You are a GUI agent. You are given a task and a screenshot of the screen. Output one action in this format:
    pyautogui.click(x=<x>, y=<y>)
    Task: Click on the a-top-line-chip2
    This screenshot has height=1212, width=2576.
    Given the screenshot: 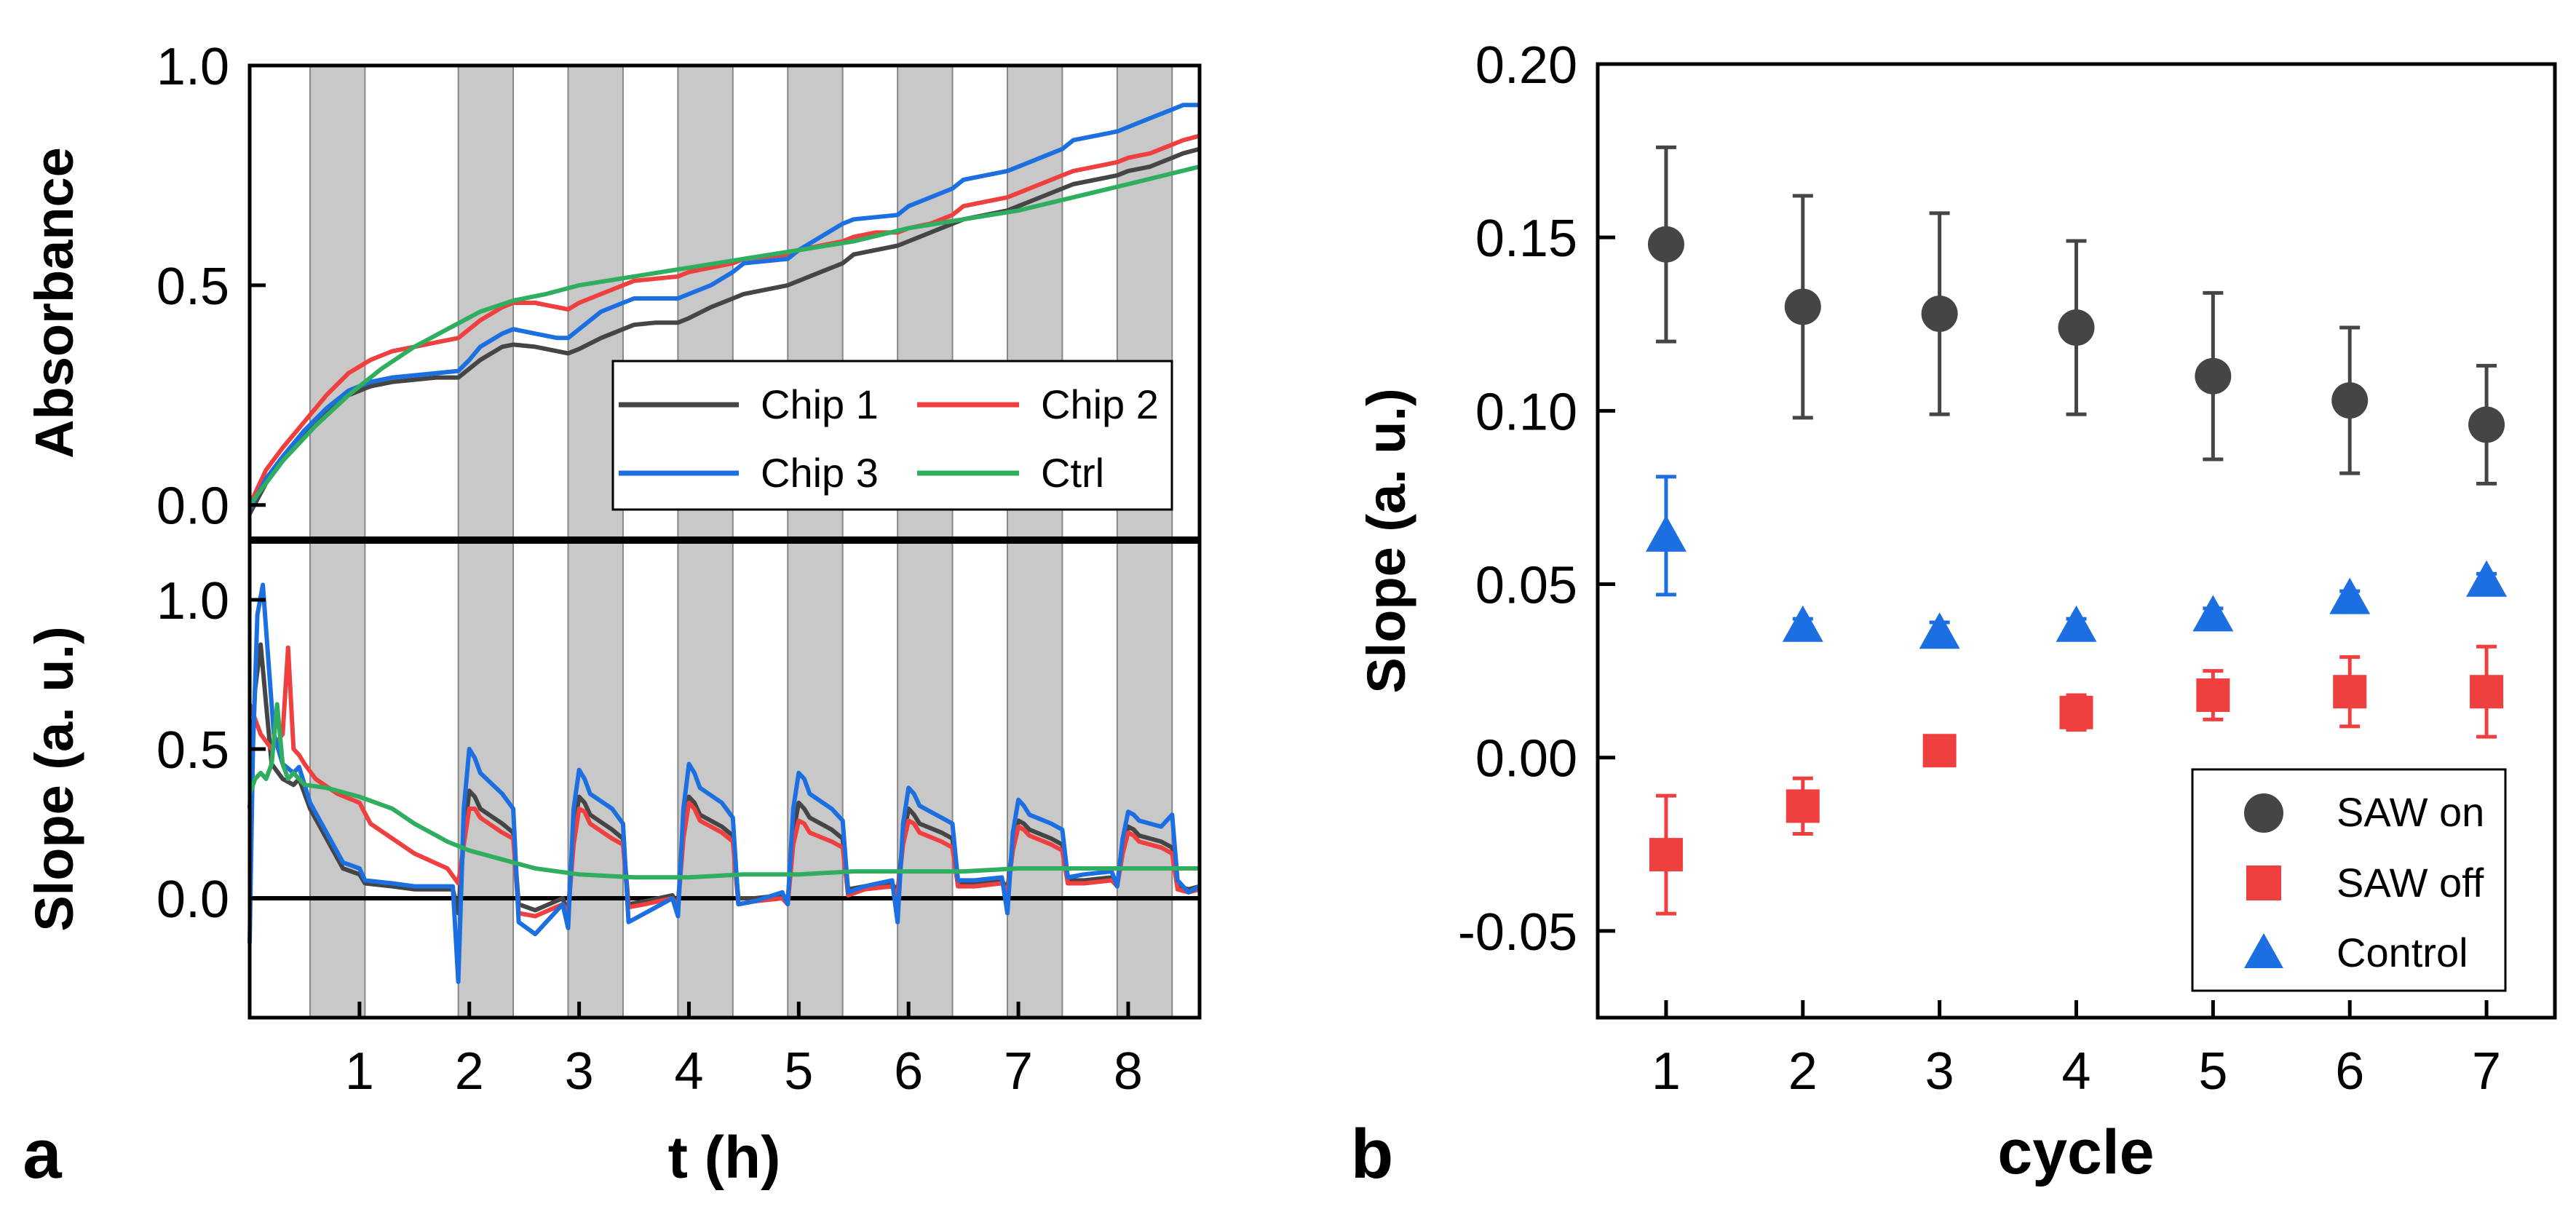 What is the action you would take?
    pyautogui.click(x=723, y=320)
    